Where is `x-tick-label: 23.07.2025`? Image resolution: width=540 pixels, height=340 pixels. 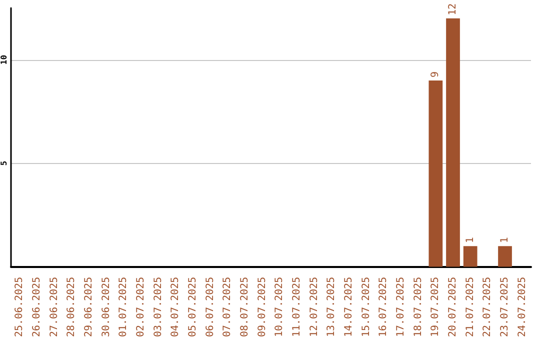 x-tick-label: 23.07.2025 is located at coordinates (505, 307).